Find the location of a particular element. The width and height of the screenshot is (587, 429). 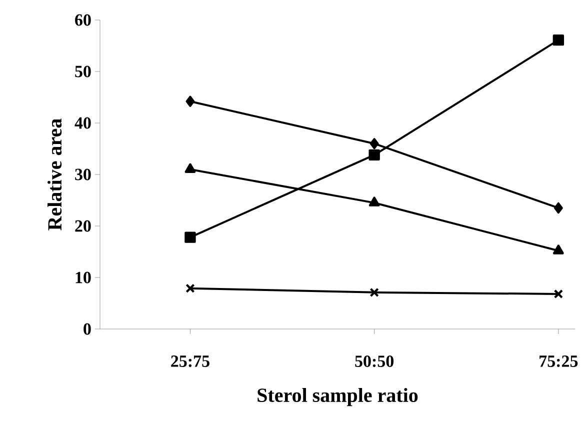

y-tick-label: 60 is located at coordinates (83, 20).